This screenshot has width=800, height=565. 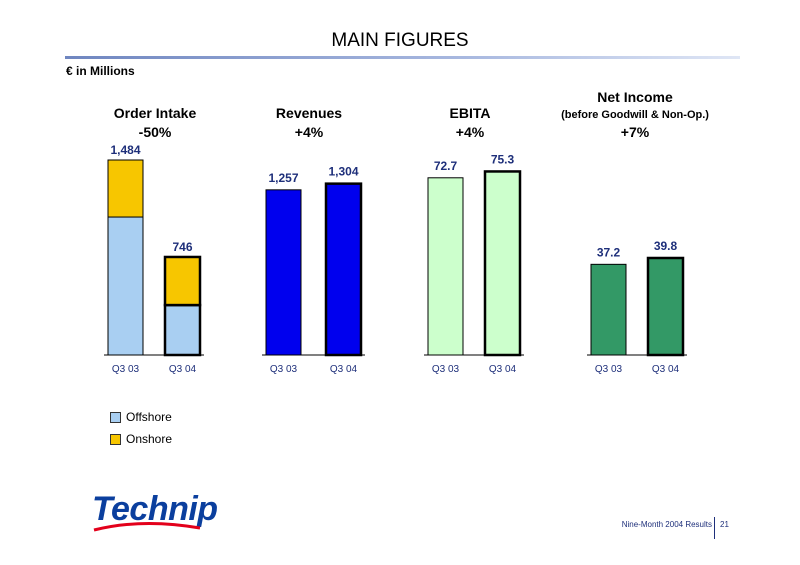 I want to click on data-label-3-0: 37.2, so click(x=609, y=252).